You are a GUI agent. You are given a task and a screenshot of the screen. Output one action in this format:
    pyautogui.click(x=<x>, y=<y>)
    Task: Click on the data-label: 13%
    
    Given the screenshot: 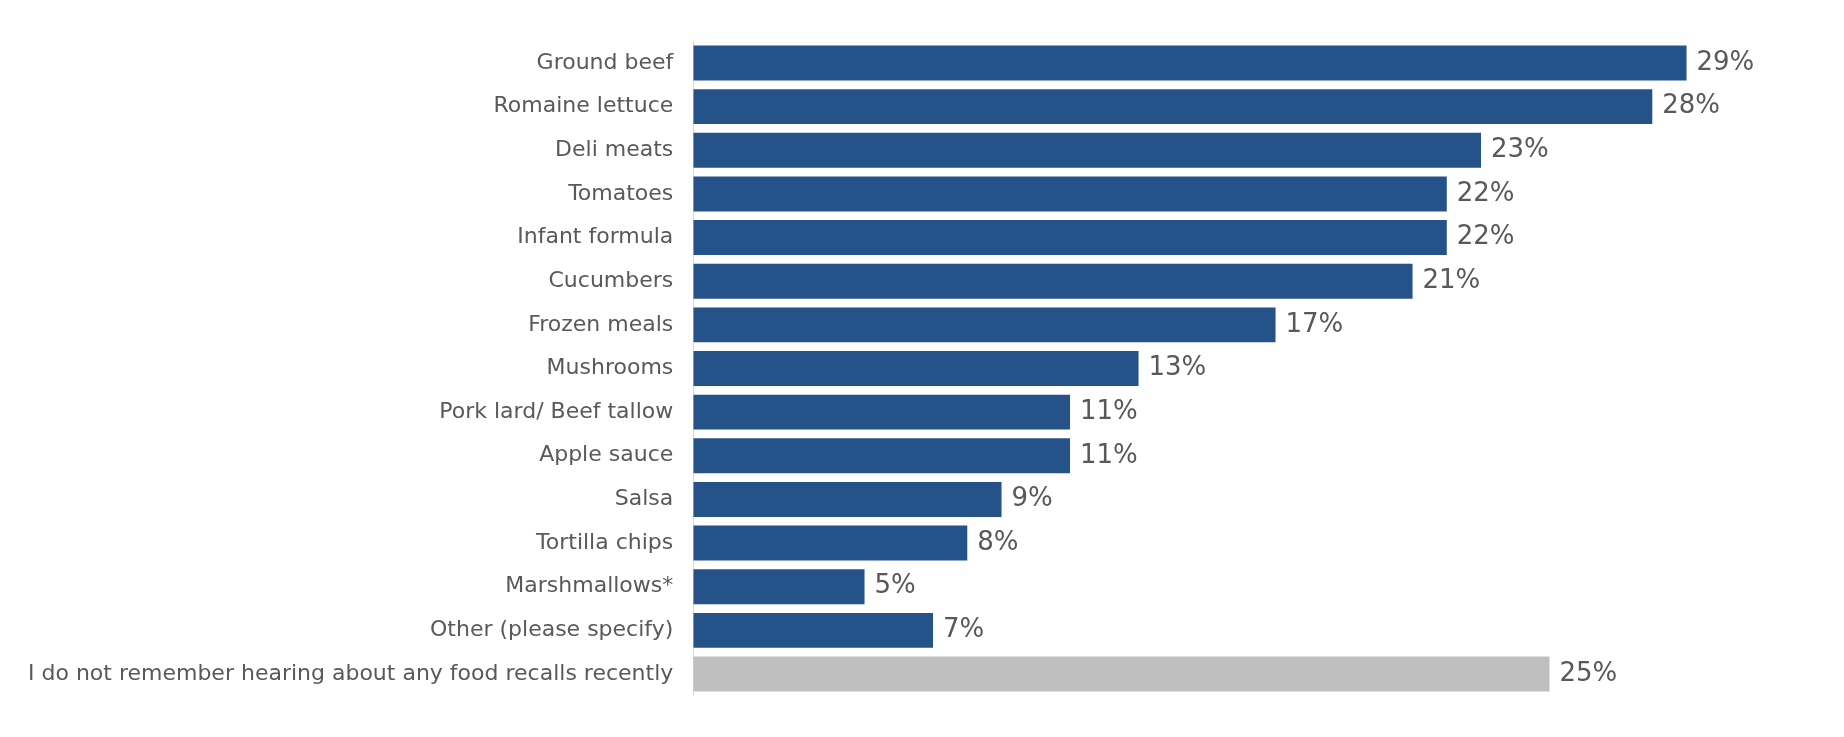 What is the action you would take?
    pyautogui.click(x=1177, y=366)
    